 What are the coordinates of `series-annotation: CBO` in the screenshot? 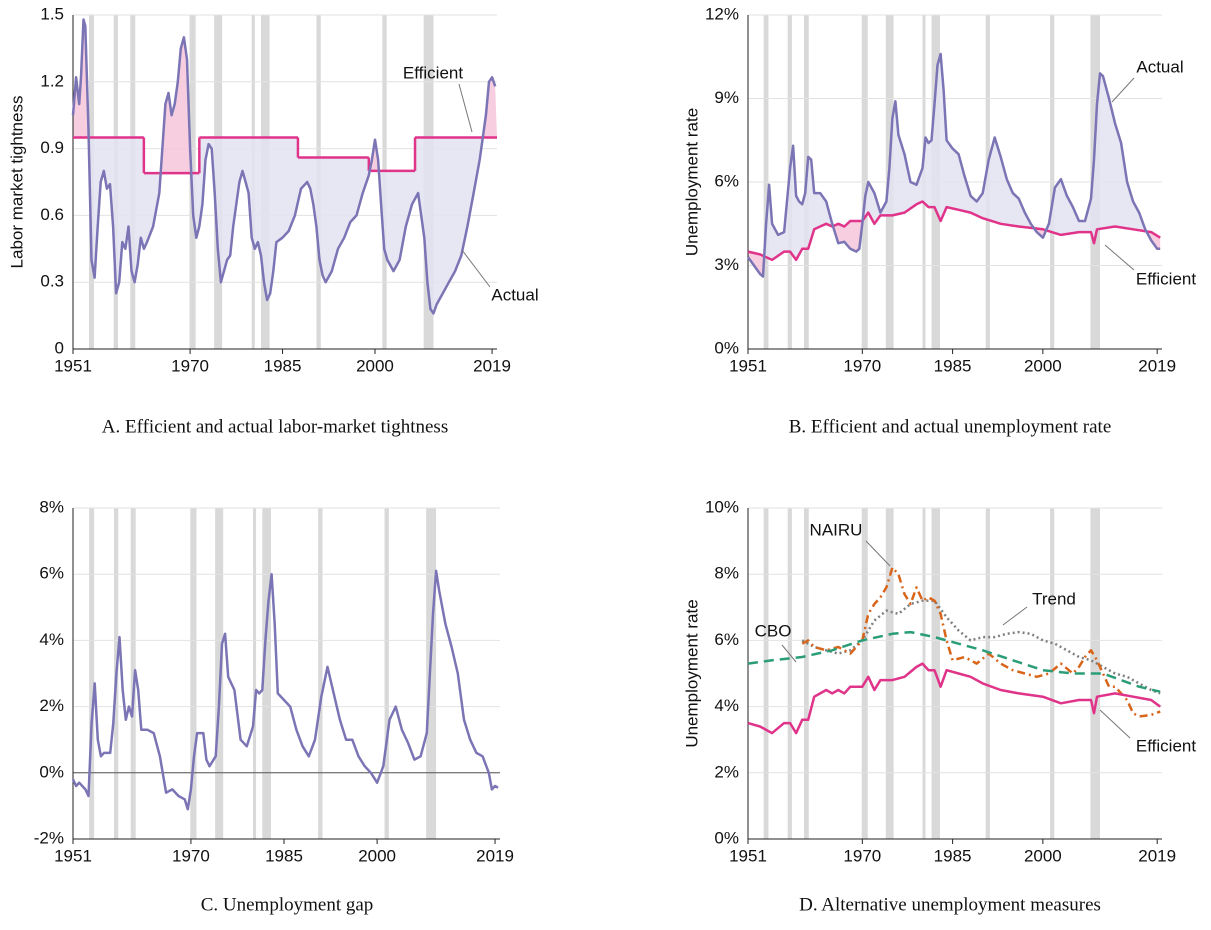 It's located at (773, 630).